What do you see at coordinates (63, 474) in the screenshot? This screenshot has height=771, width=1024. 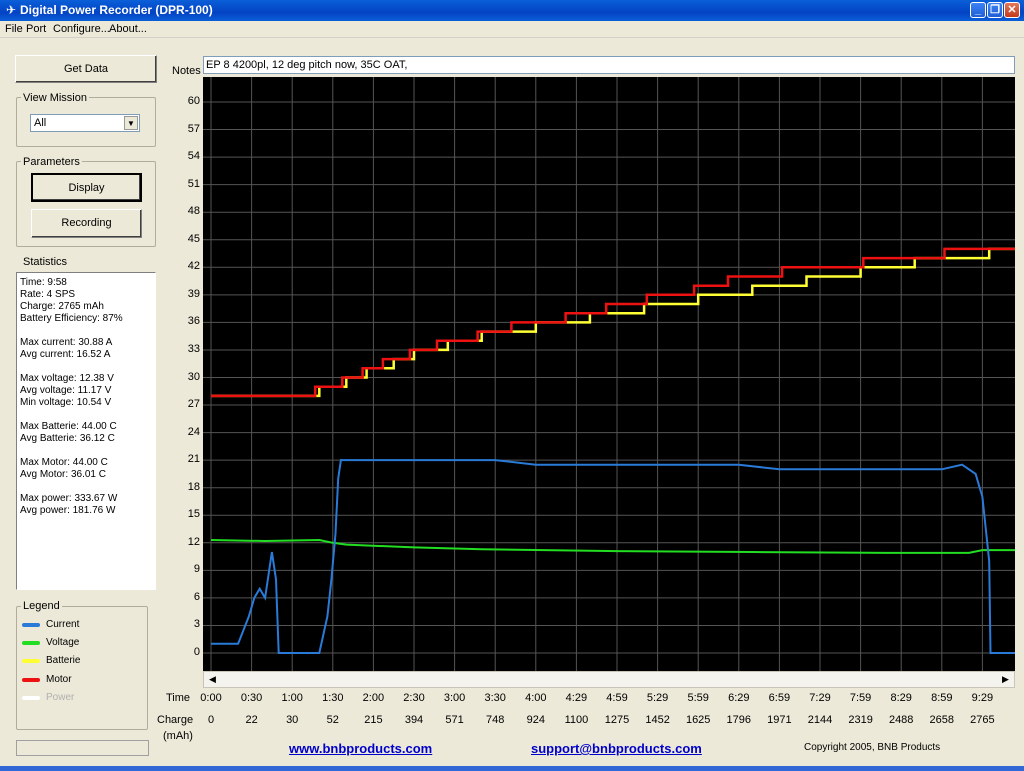 I see `stat-avg-motor: Avg Motor: 36.01 C` at bounding box center [63, 474].